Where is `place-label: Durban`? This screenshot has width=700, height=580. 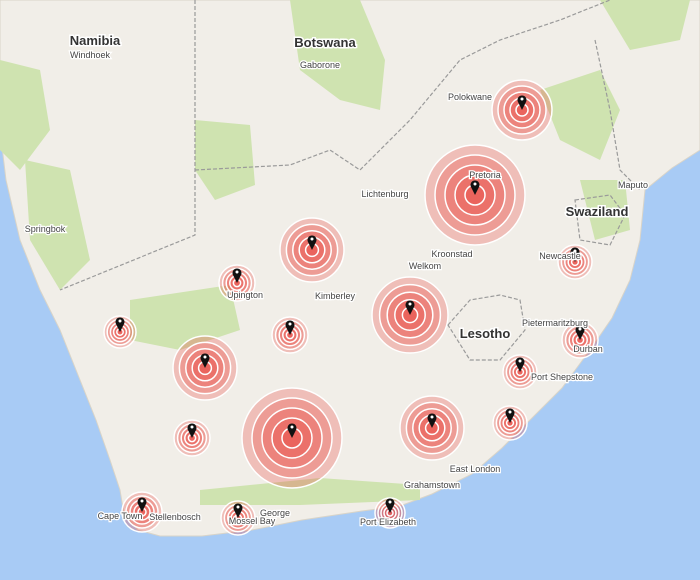
place-label: Durban is located at coordinates (588, 349).